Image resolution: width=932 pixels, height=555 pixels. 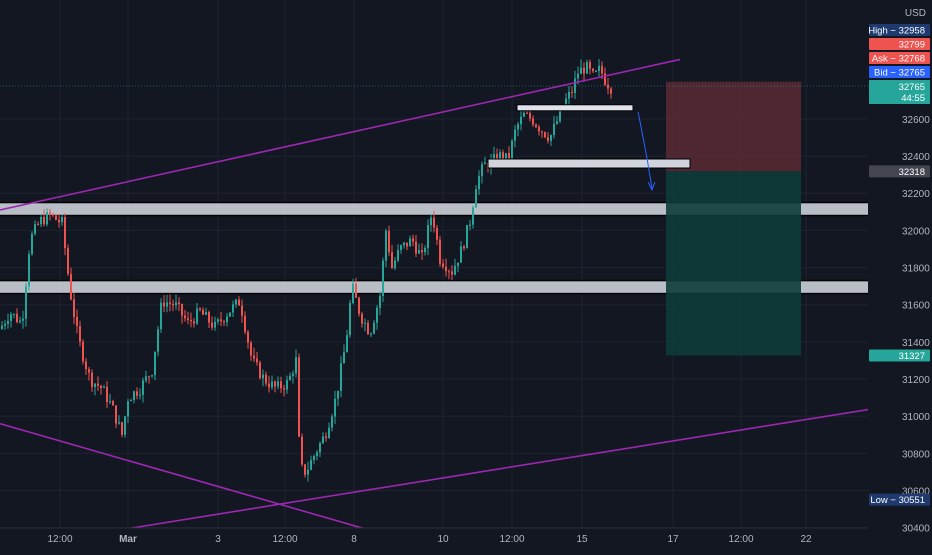 I want to click on position-stop-zone, so click(x=733, y=126).